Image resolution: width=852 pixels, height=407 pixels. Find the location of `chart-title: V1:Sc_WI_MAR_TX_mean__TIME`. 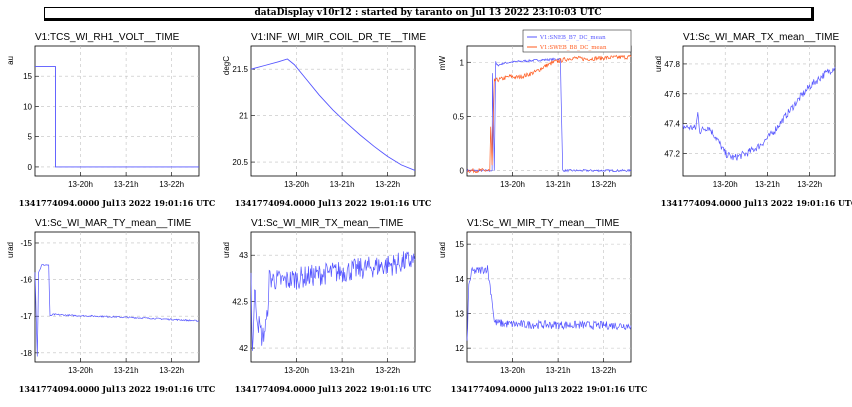

chart-title: V1:Sc_WI_MAR_TX_mean__TIME is located at coordinates (761, 37).